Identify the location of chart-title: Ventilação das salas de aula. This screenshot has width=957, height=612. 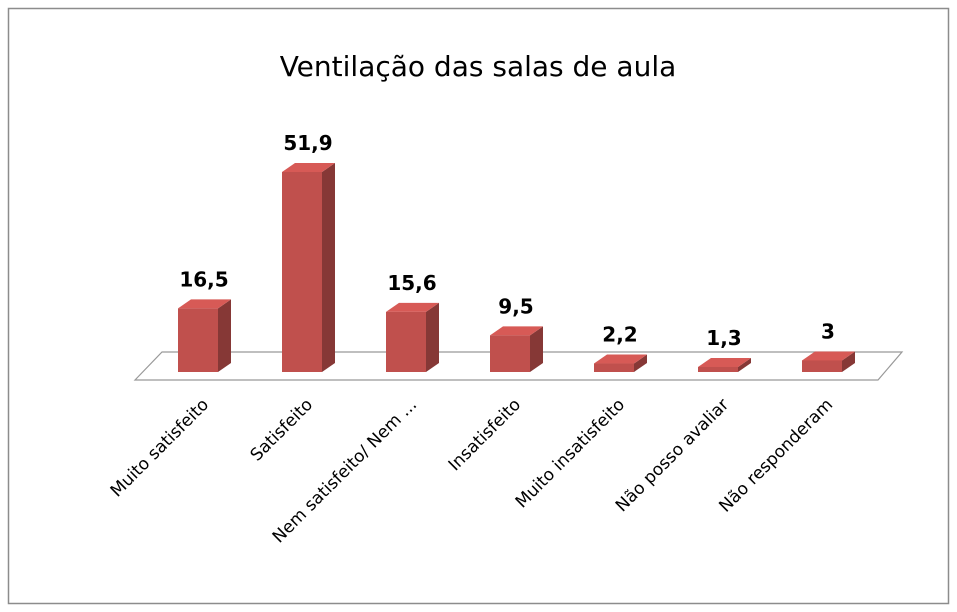
(478, 66).